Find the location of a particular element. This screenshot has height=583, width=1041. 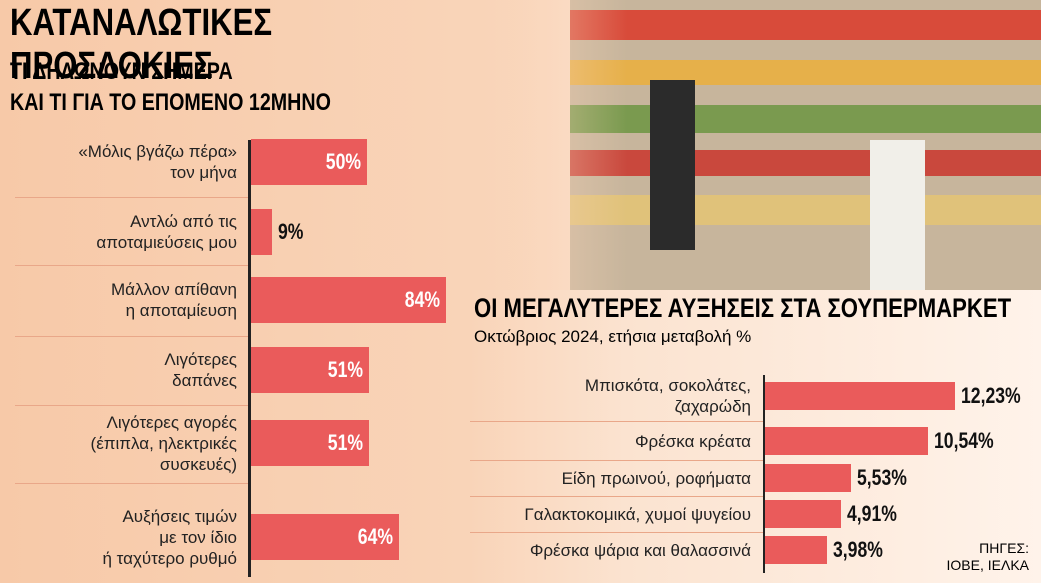

category-label: Γαλακτοκομικά, χυμοί ψυγείου is located at coordinates (637, 514).